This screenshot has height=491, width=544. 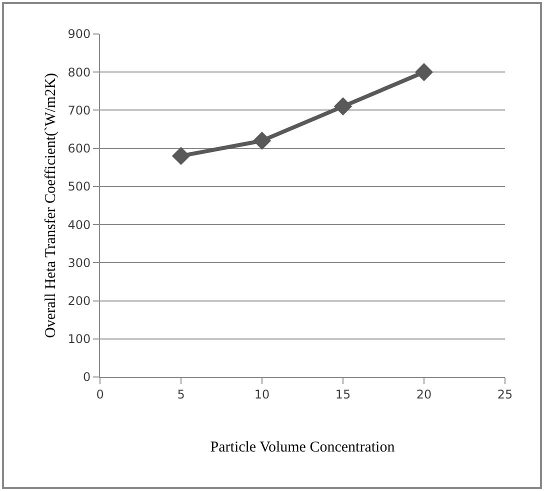 What do you see at coordinates (79, 301) in the screenshot?
I see `y-tick-label: 200` at bounding box center [79, 301].